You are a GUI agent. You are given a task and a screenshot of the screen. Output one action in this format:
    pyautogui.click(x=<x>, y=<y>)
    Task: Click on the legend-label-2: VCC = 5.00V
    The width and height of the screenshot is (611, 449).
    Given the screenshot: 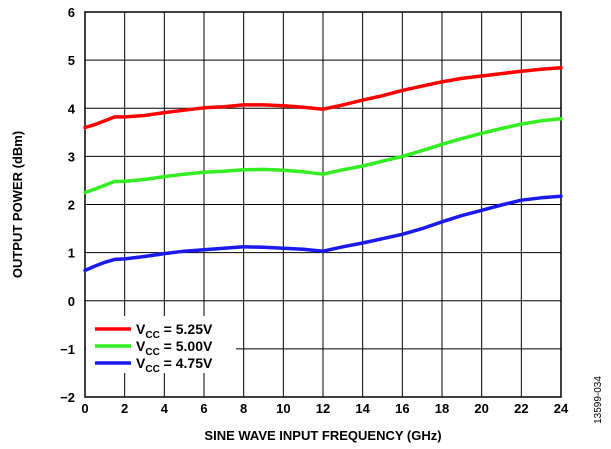 What is the action you would take?
    pyautogui.click(x=174, y=348)
    